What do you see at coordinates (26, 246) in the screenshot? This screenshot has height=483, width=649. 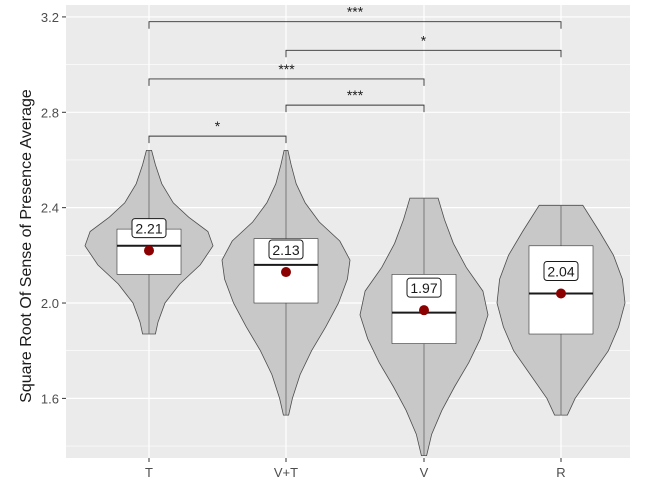 I see `y-axis-title: Square Root Of Sense of Presence Average` at bounding box center [26, 246].